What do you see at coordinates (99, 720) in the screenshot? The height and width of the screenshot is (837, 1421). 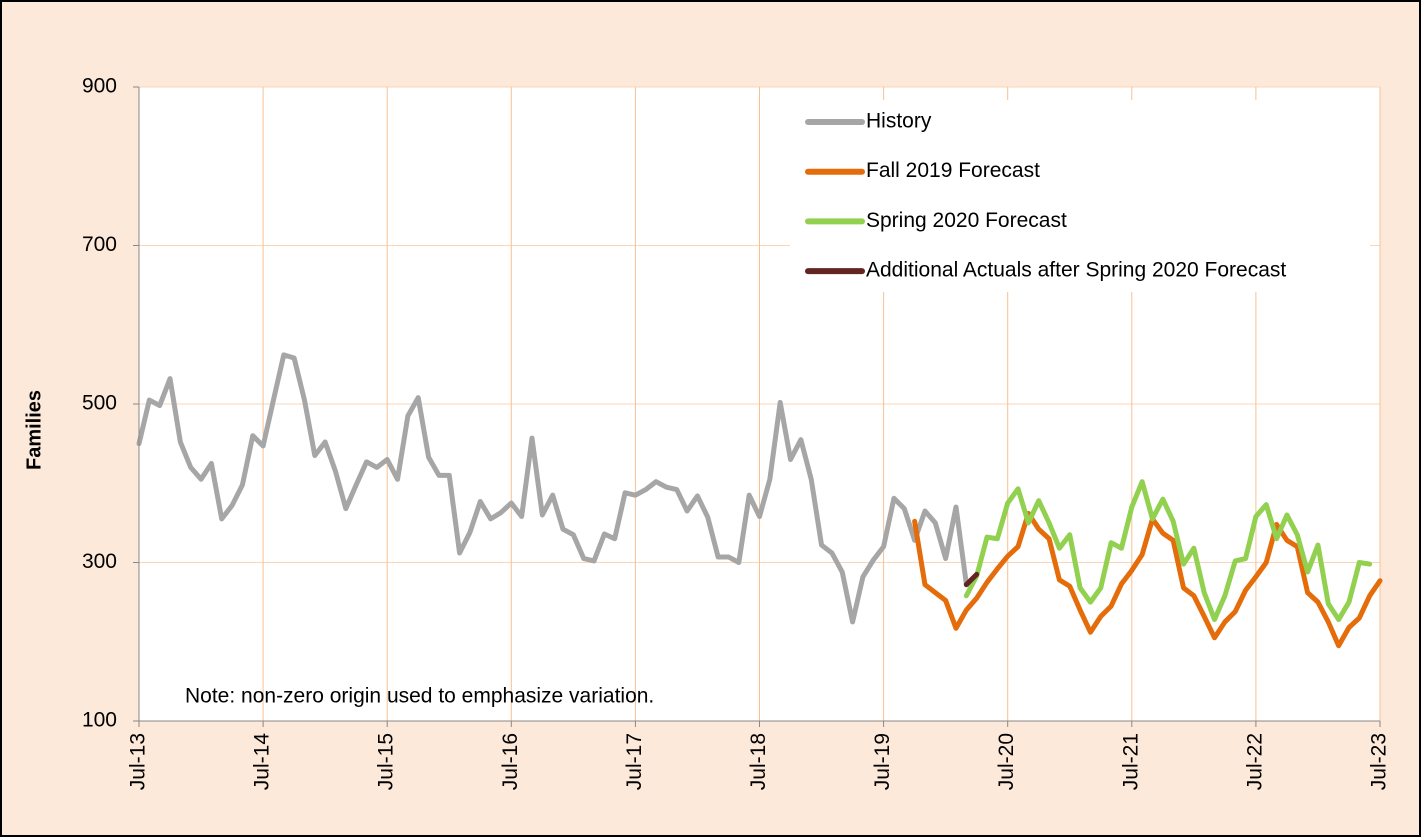 I see `y-tick-label: 100` at bounding box center [99, 720].